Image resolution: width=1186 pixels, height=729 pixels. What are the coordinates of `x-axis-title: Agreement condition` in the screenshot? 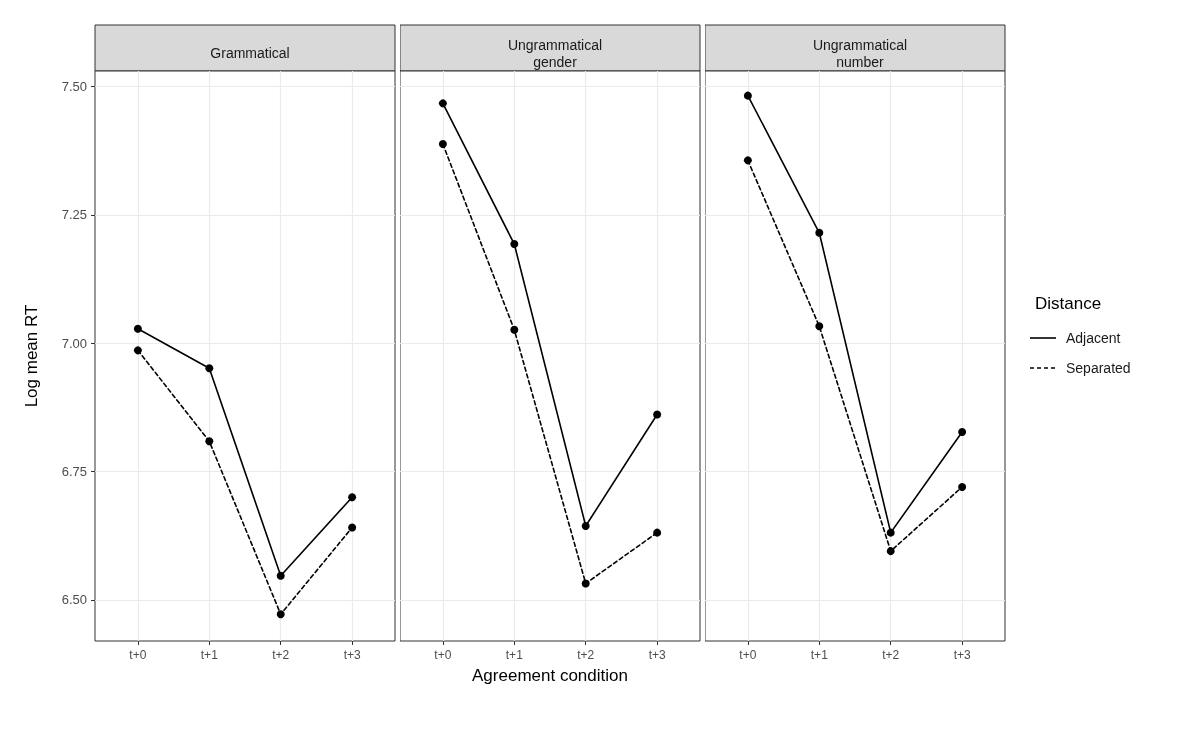 It's located at (550, 675).